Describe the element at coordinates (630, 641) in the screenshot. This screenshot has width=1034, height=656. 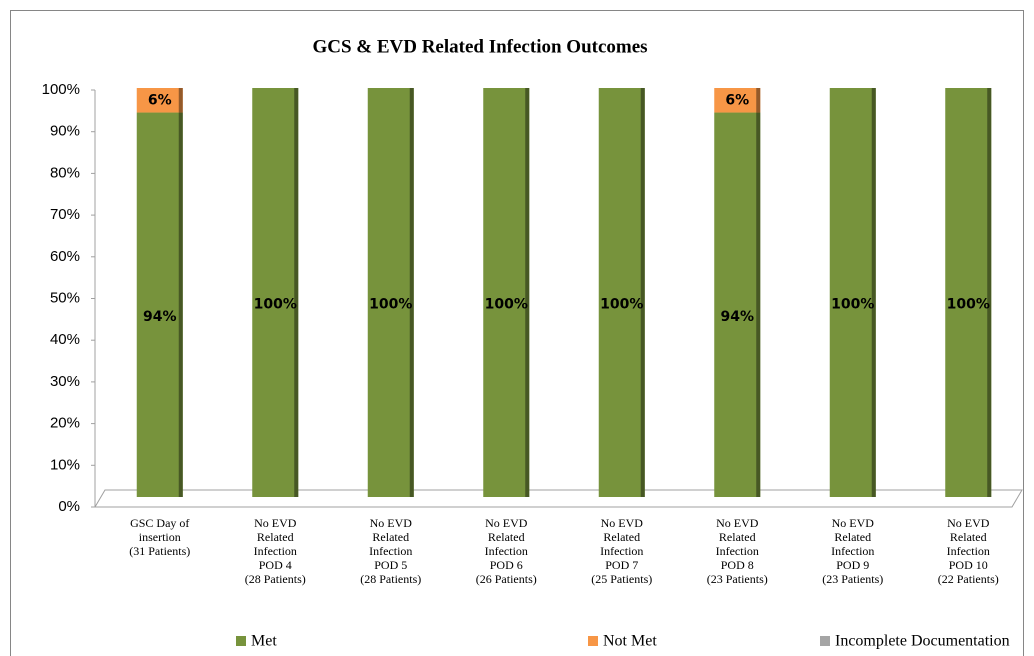
I see `legend-label: Not Met` at that location.